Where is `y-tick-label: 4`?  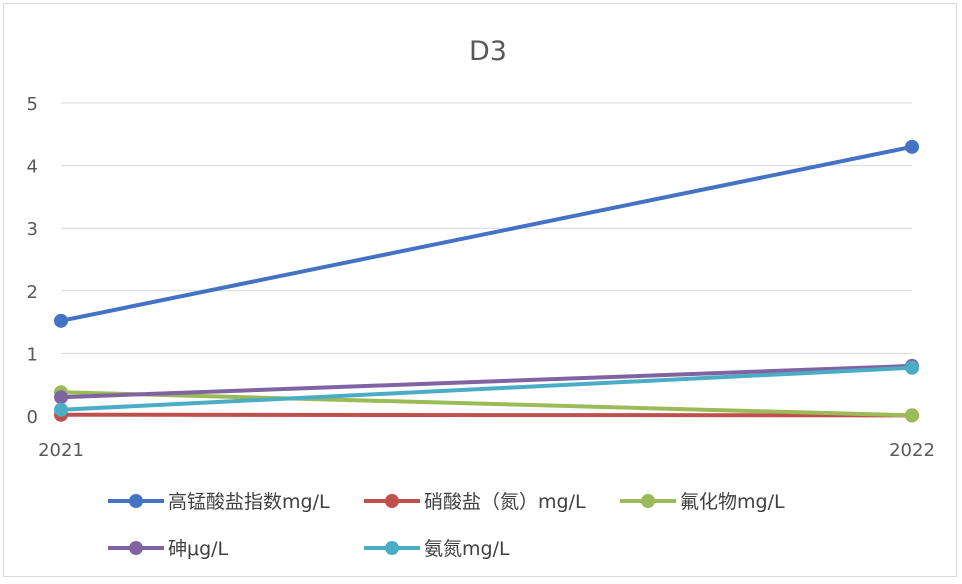
y-tick-label: 4 is located at coordinates (32, 167).